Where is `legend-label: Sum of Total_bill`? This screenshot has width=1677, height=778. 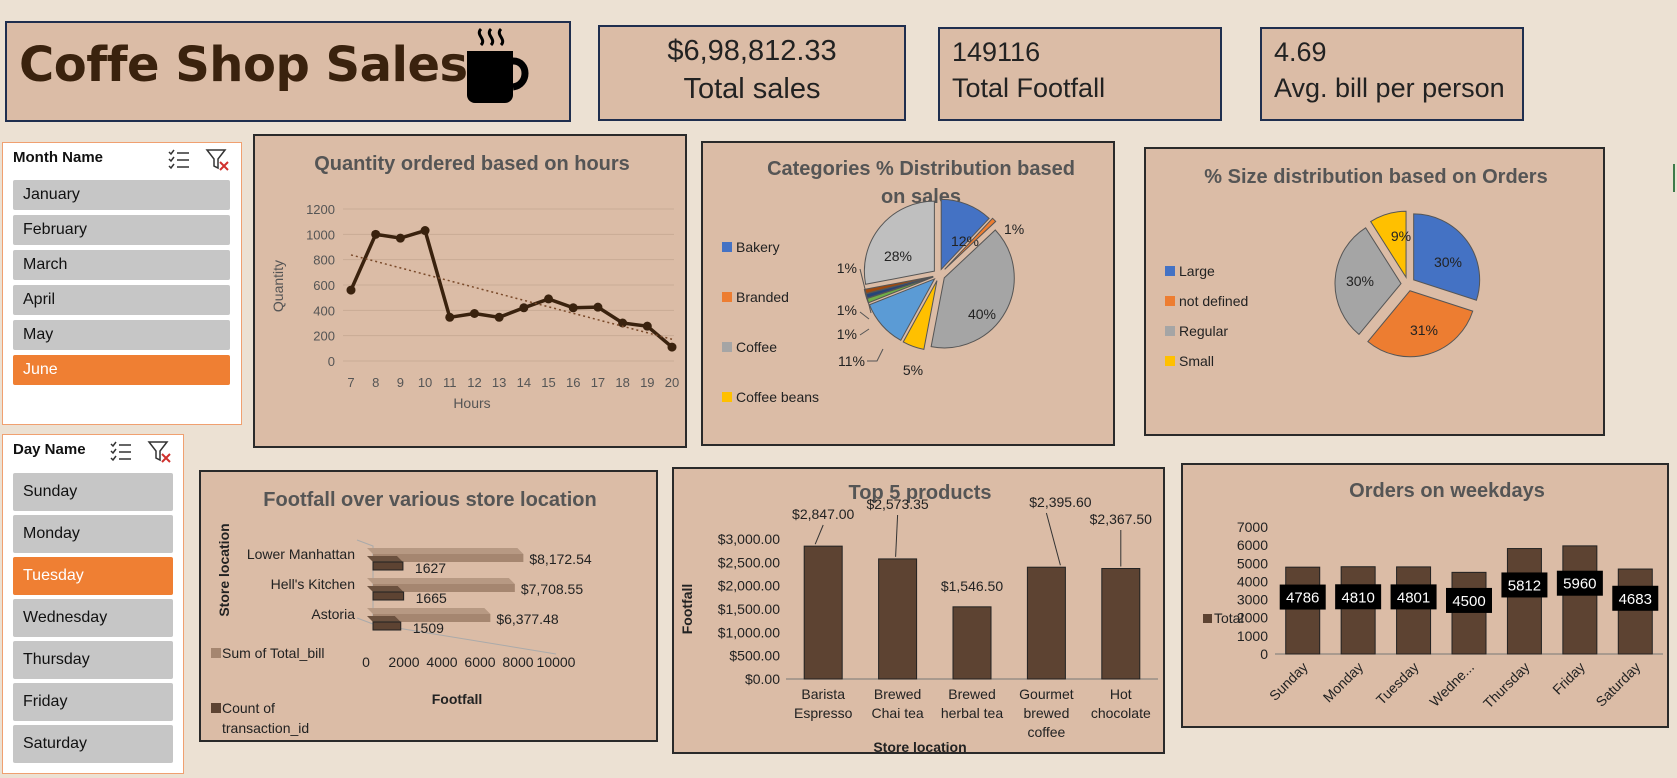 legend-label: Sum of Total_bill is located at coordinates (273, 653).